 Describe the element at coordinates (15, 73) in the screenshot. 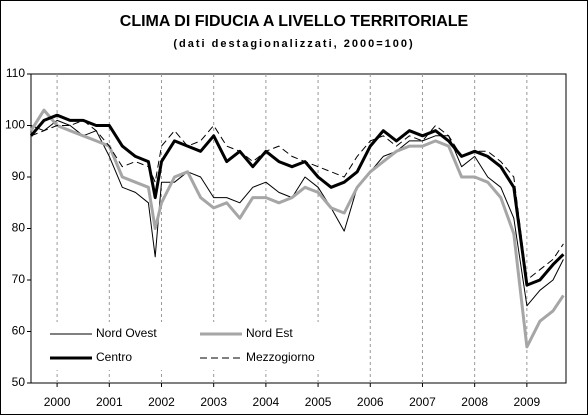

I see `y-tick-label: 110` at that location.